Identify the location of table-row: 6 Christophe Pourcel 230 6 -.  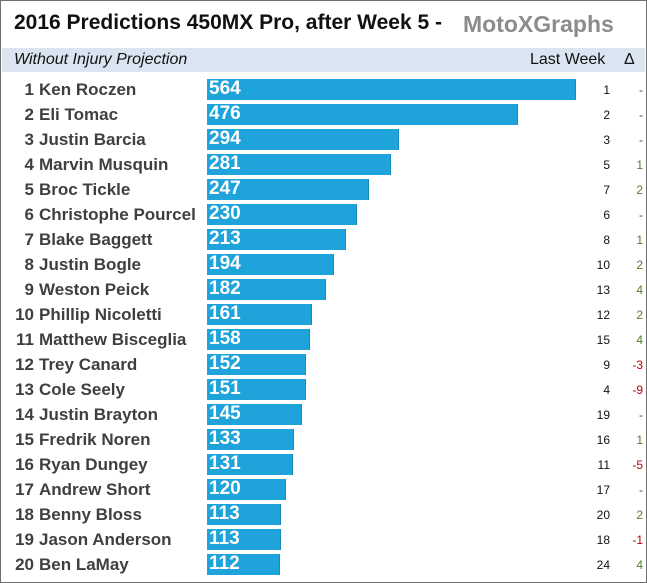
(323, 214).